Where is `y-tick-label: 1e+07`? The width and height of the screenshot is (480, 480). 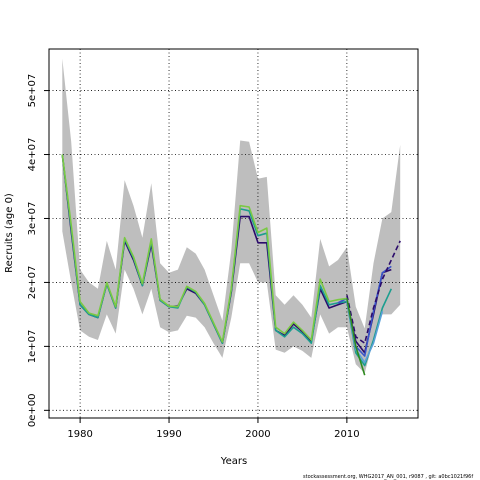 y-tick-label: 1e+07 is located at coordinates (32, 347).